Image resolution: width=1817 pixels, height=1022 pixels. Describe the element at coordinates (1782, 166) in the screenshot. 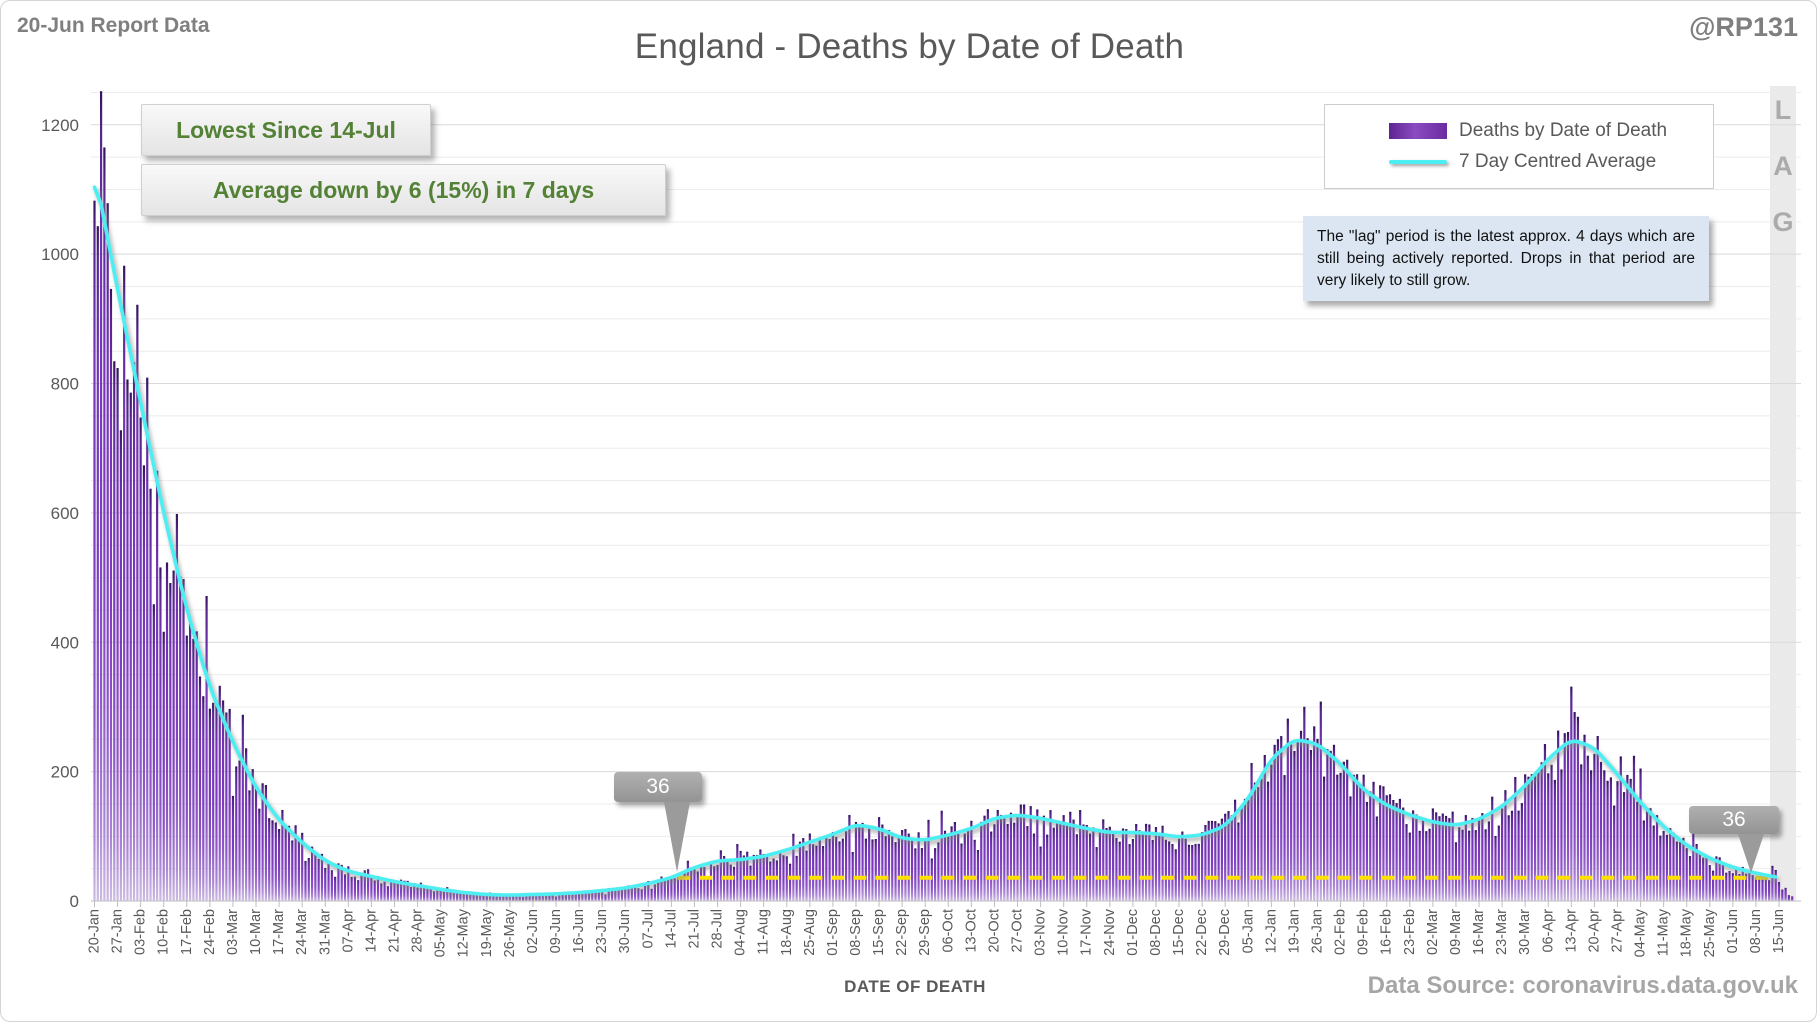

I see `lag-band-label: LAG` at that location.